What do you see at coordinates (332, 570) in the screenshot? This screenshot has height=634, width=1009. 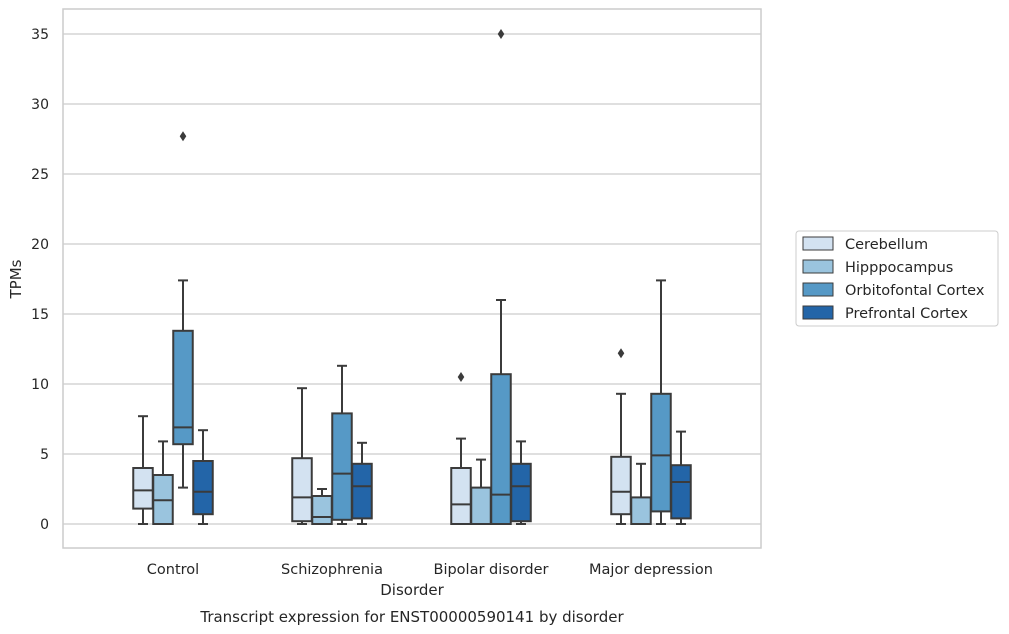 I see `x-tick-label: Schizophrenia` at bounding box center [332, 570].